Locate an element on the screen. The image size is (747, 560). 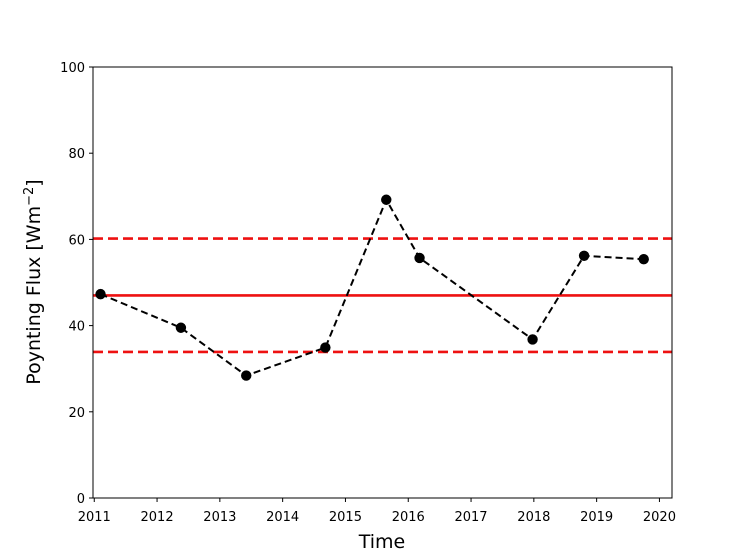
x-tick-label: 2017 is located at coordinates (470, 517).